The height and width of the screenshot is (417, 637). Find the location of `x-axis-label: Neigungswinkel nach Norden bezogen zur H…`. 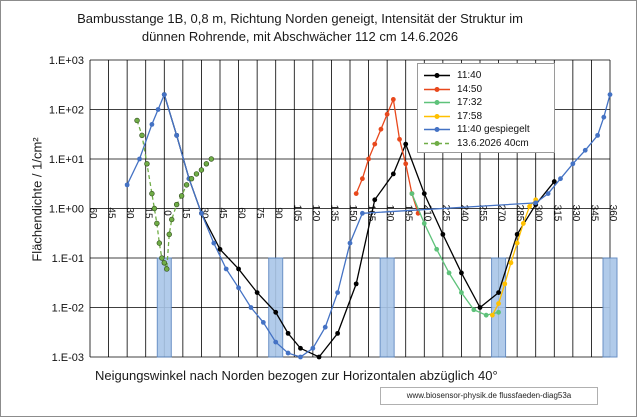

x-axis-label: Neigungswinkel nach Norden bezogen zur H… is located at coordinates (296, 375).